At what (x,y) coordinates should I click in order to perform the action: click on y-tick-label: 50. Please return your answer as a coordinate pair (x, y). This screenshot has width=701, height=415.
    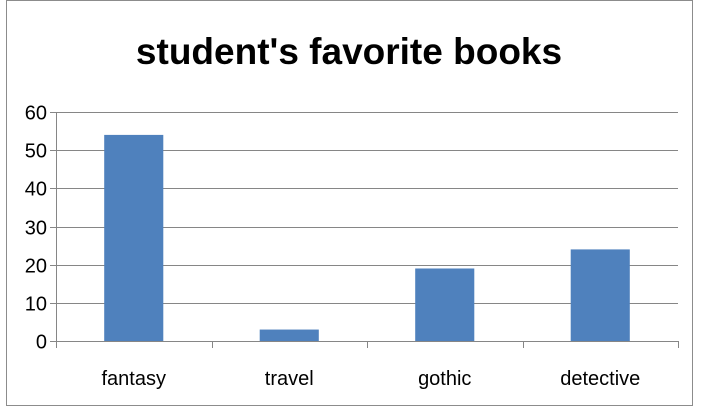
    Looking at the image, I should click on (36, 152).